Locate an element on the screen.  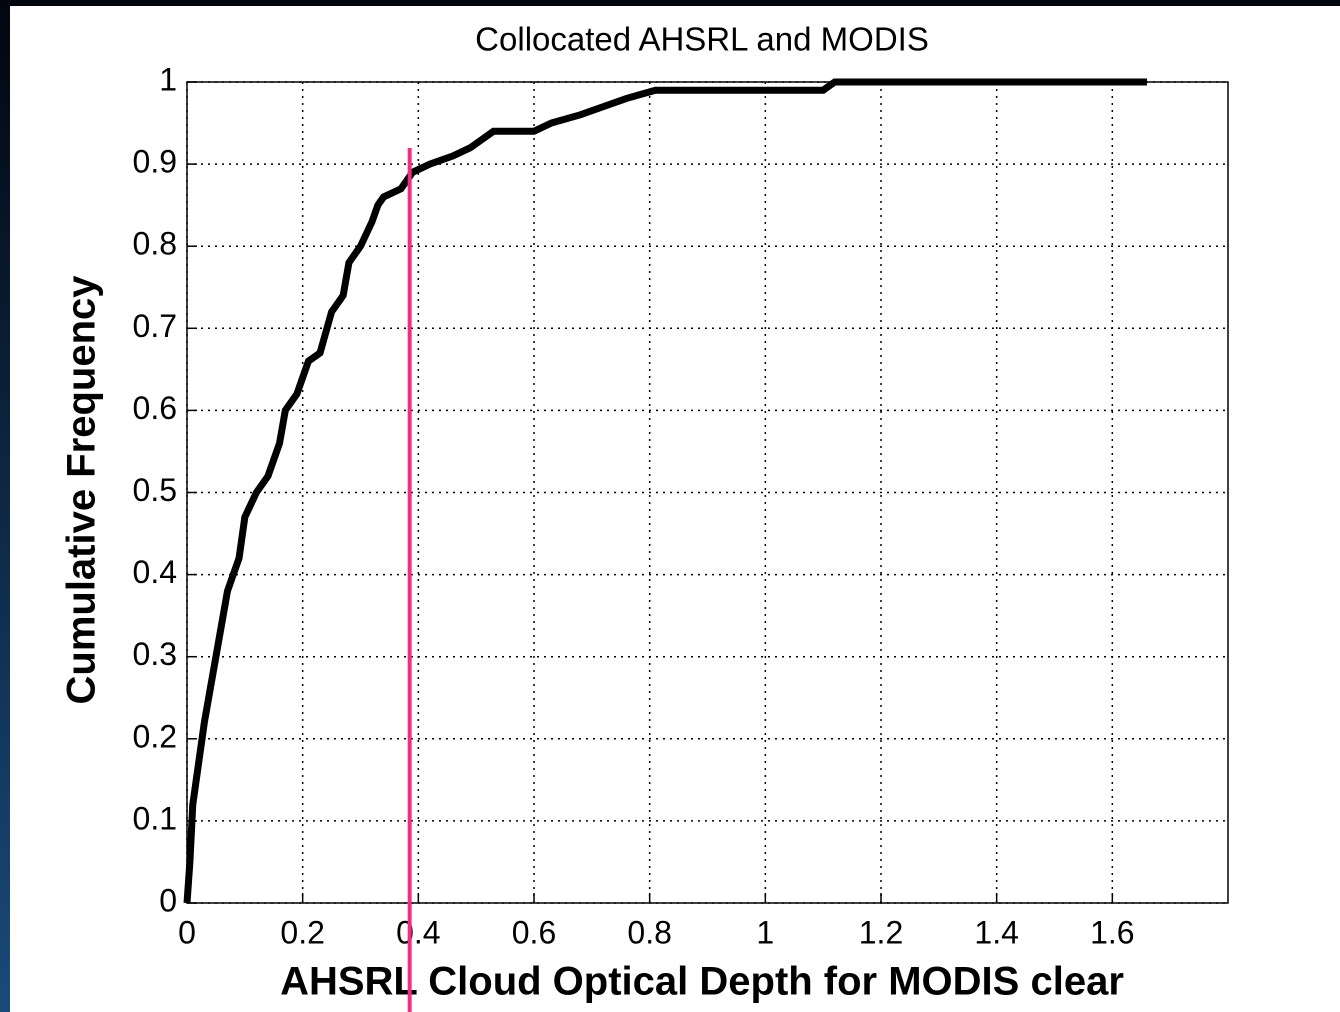
y-axis-label: Cumulative Frequency is located at coordinates (82, 490).